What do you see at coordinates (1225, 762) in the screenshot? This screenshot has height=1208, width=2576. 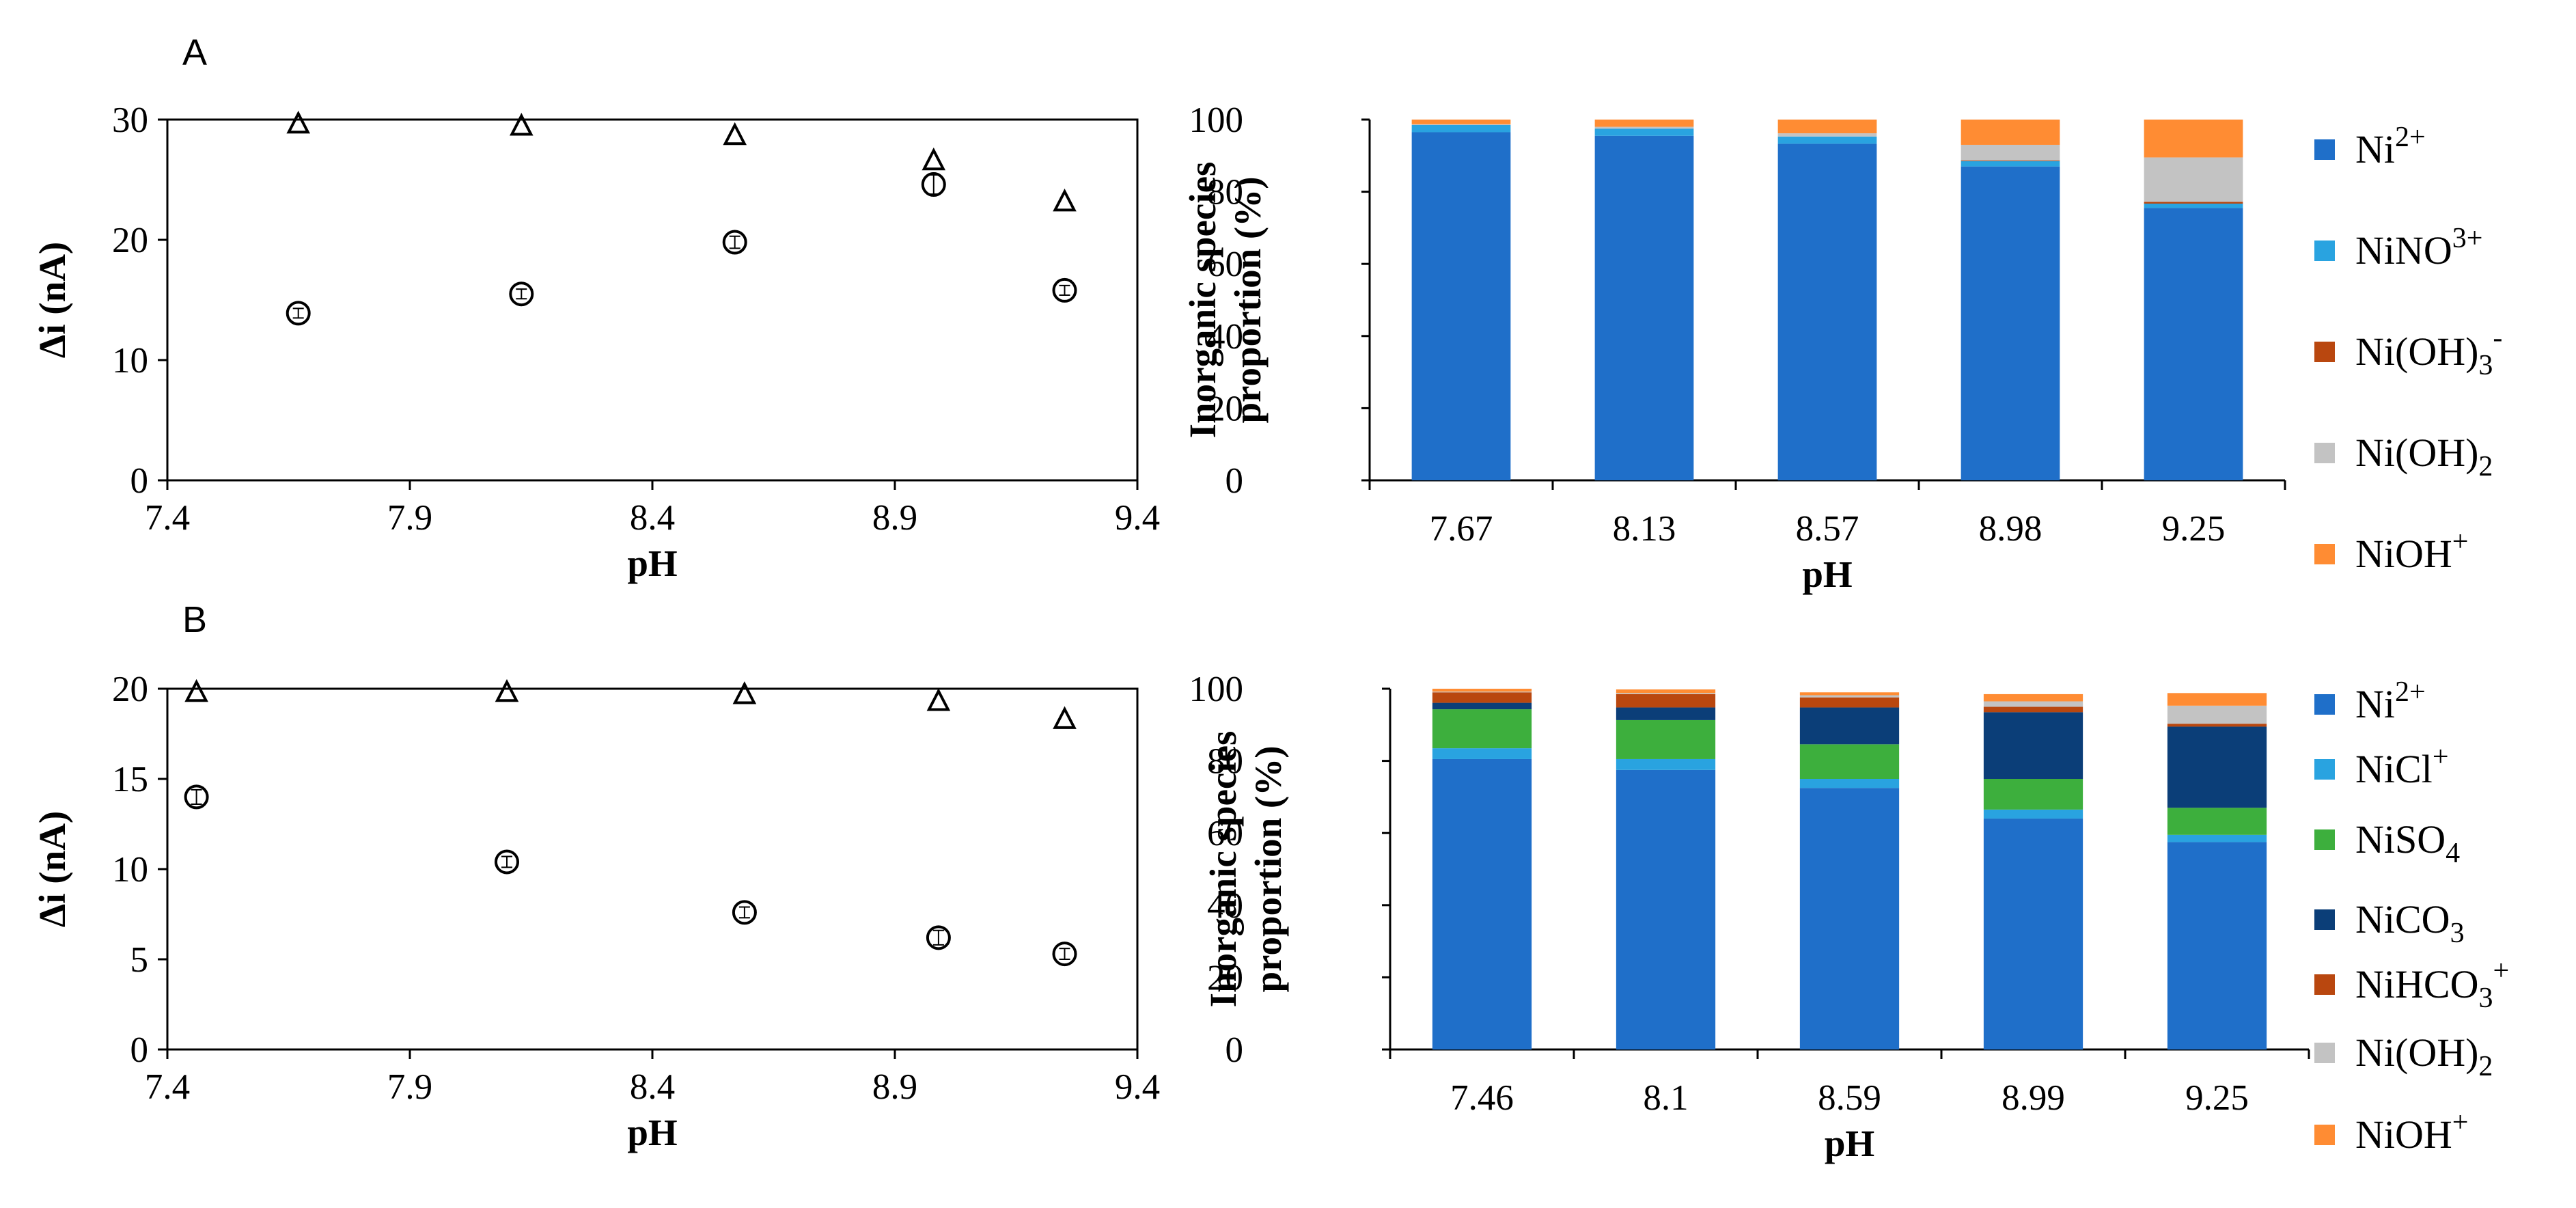 I see `y-tick-label: 80` at bounding box center [1225, 762].